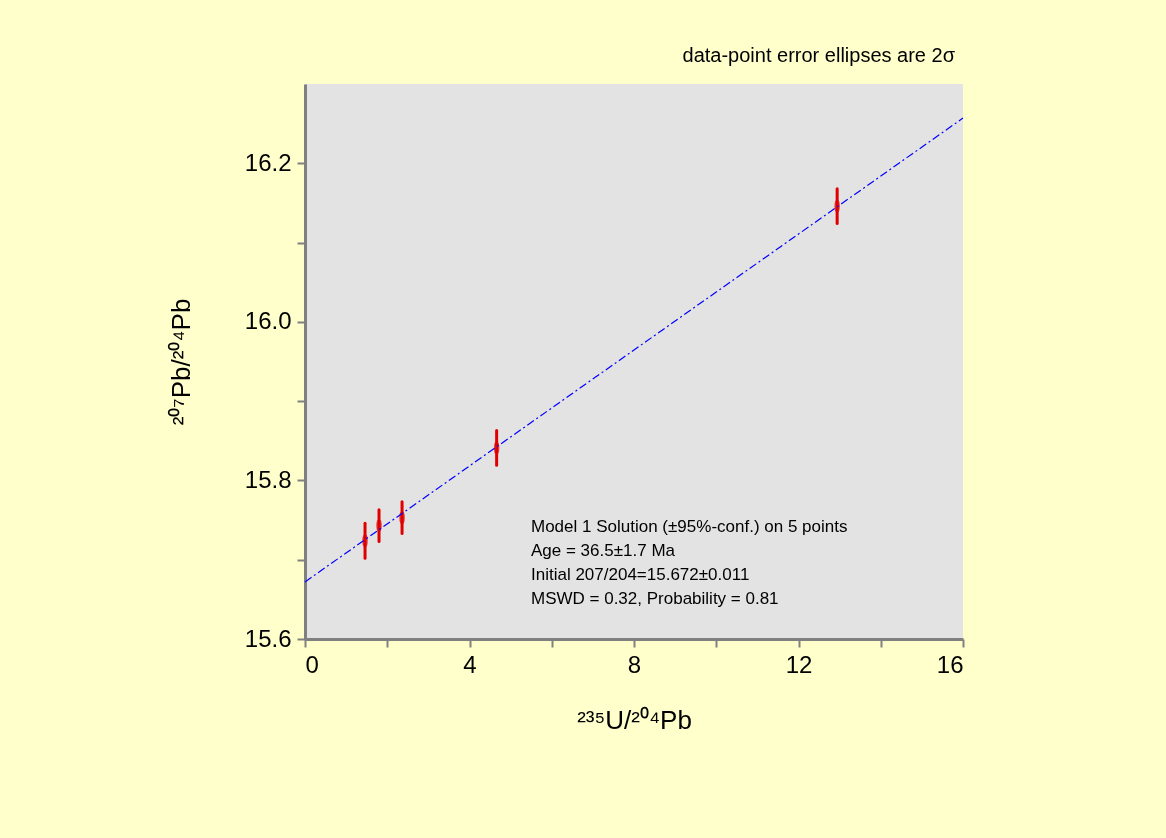 The height and width of the screenshot is (838, 1166). What do you see at coordinates (268, 321) in the screenshot?
I see `y-tick-label: 16.0` at bounding box center [268, 321].